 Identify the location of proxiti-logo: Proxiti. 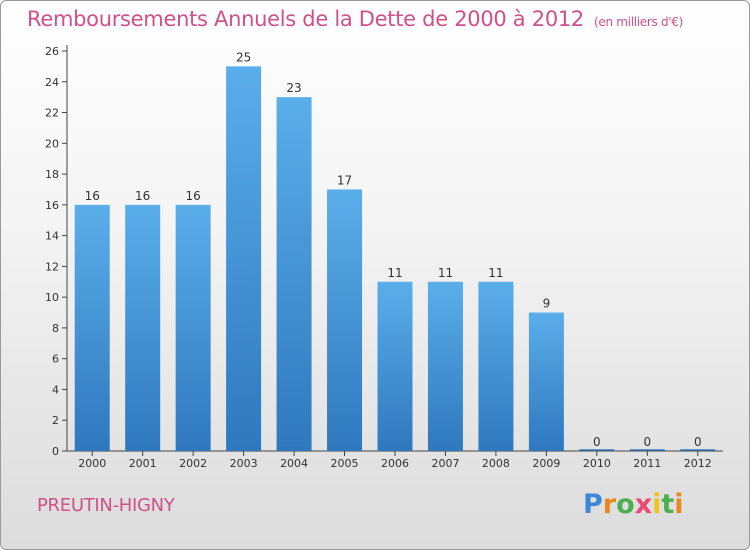
(633, 504).